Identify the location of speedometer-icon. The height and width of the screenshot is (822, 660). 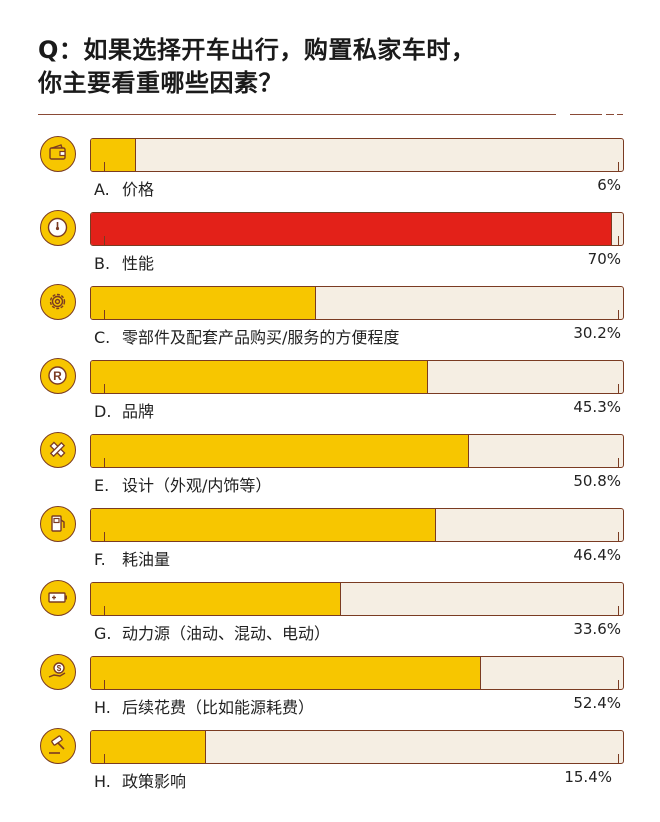
(58, 228).